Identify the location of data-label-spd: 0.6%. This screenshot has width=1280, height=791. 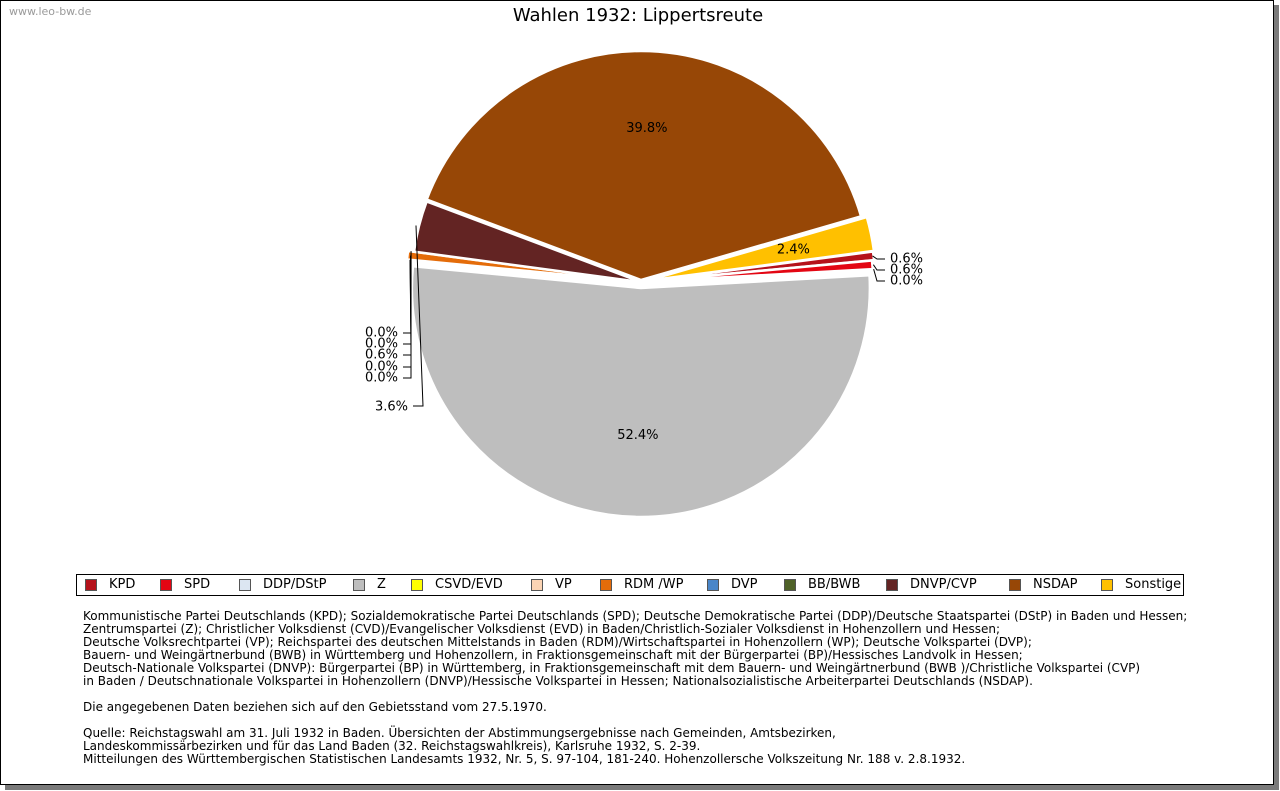
(906, 270).